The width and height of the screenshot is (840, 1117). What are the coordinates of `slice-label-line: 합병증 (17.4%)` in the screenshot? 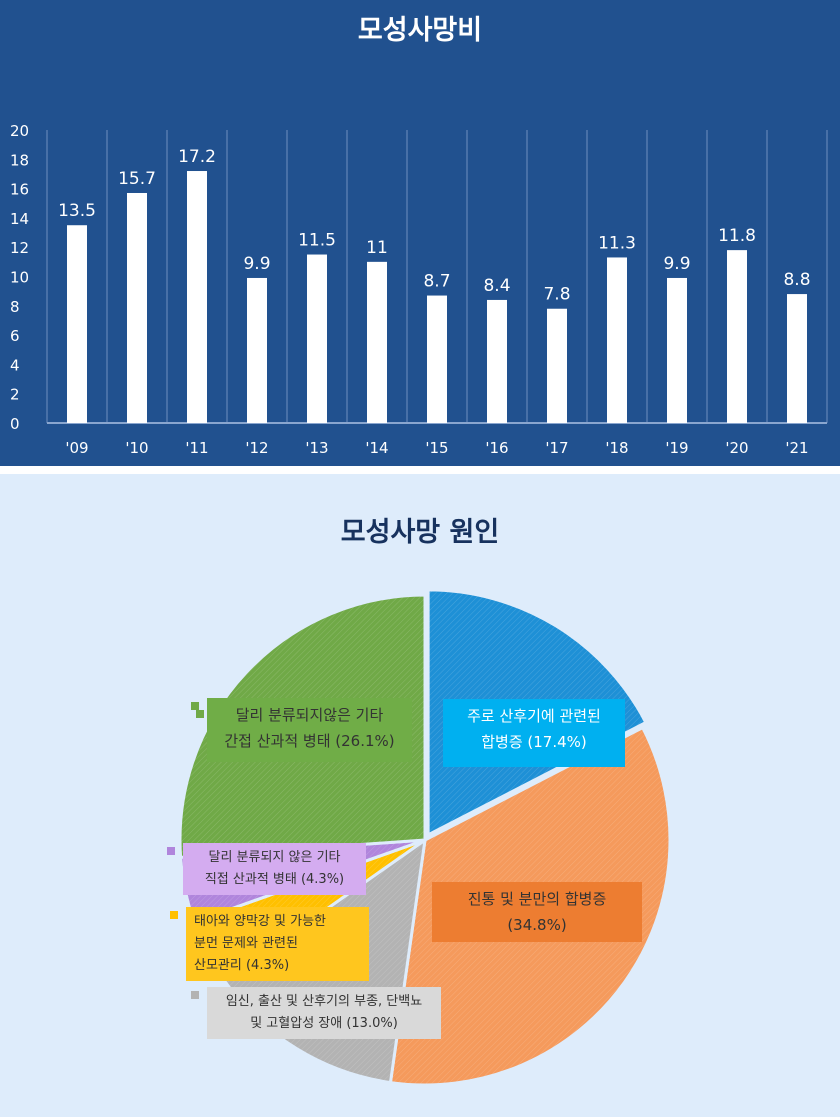 It's located at (534, 742).